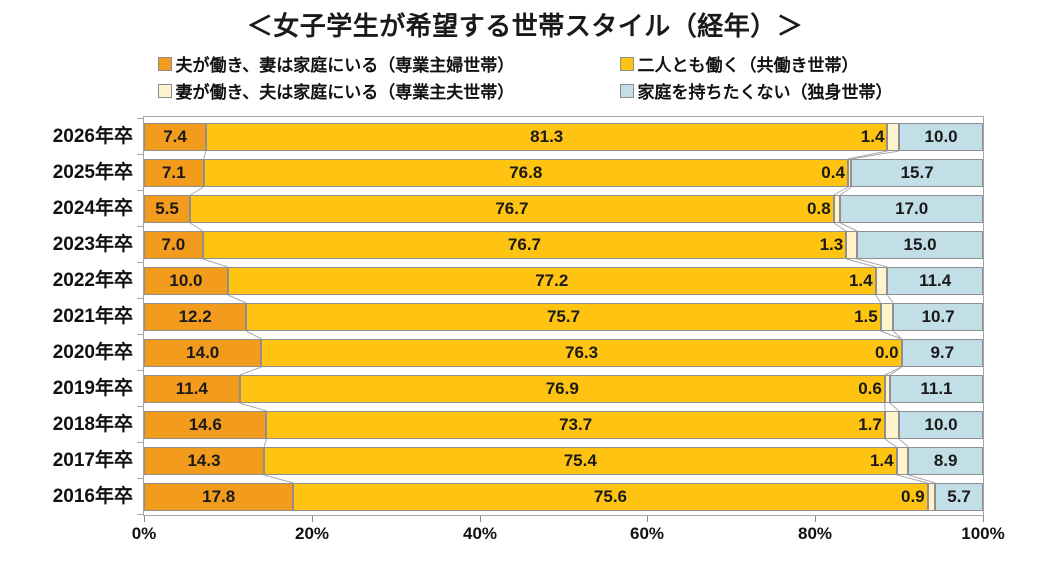  What do you see at coordinates (756, 91) in the screenshot?
I see `legend-item-single: 家庭を持ちたくない（独身世帯）` at bounding box center [756, 91].